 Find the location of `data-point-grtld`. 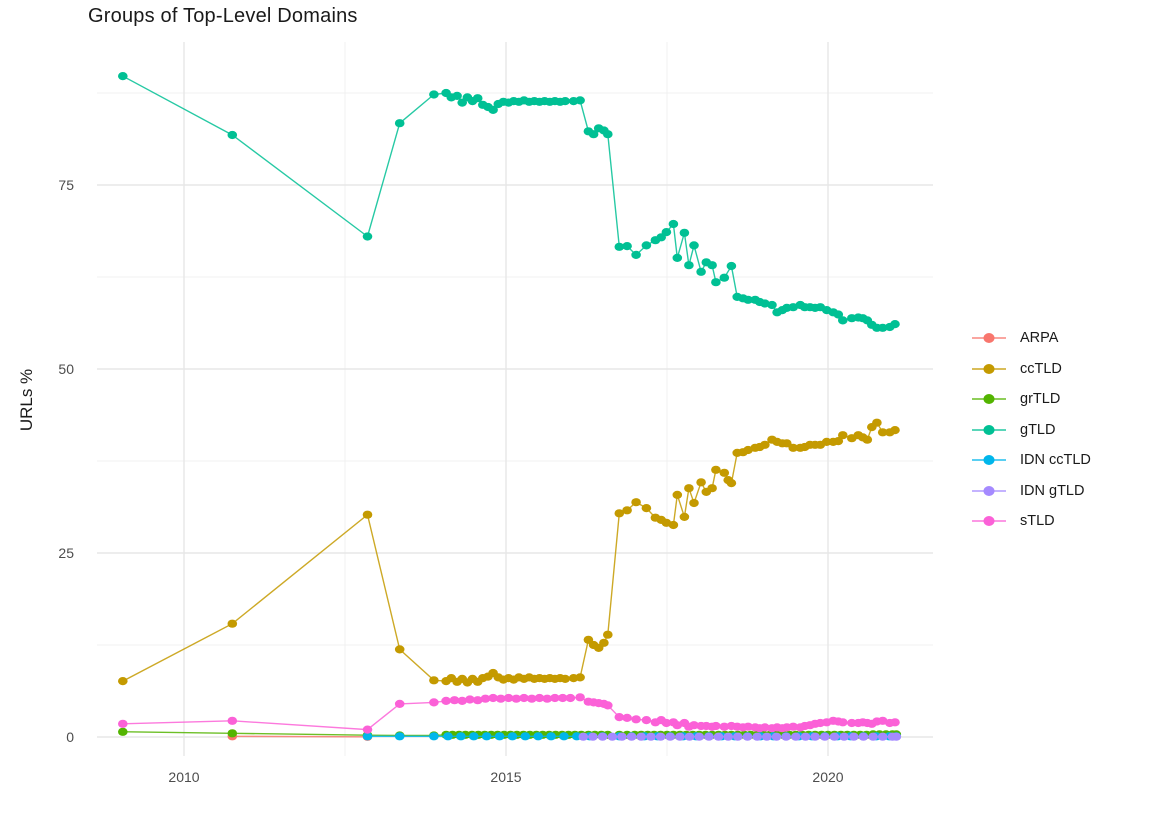

data-point-grtld is located at coordinates (232, 733).